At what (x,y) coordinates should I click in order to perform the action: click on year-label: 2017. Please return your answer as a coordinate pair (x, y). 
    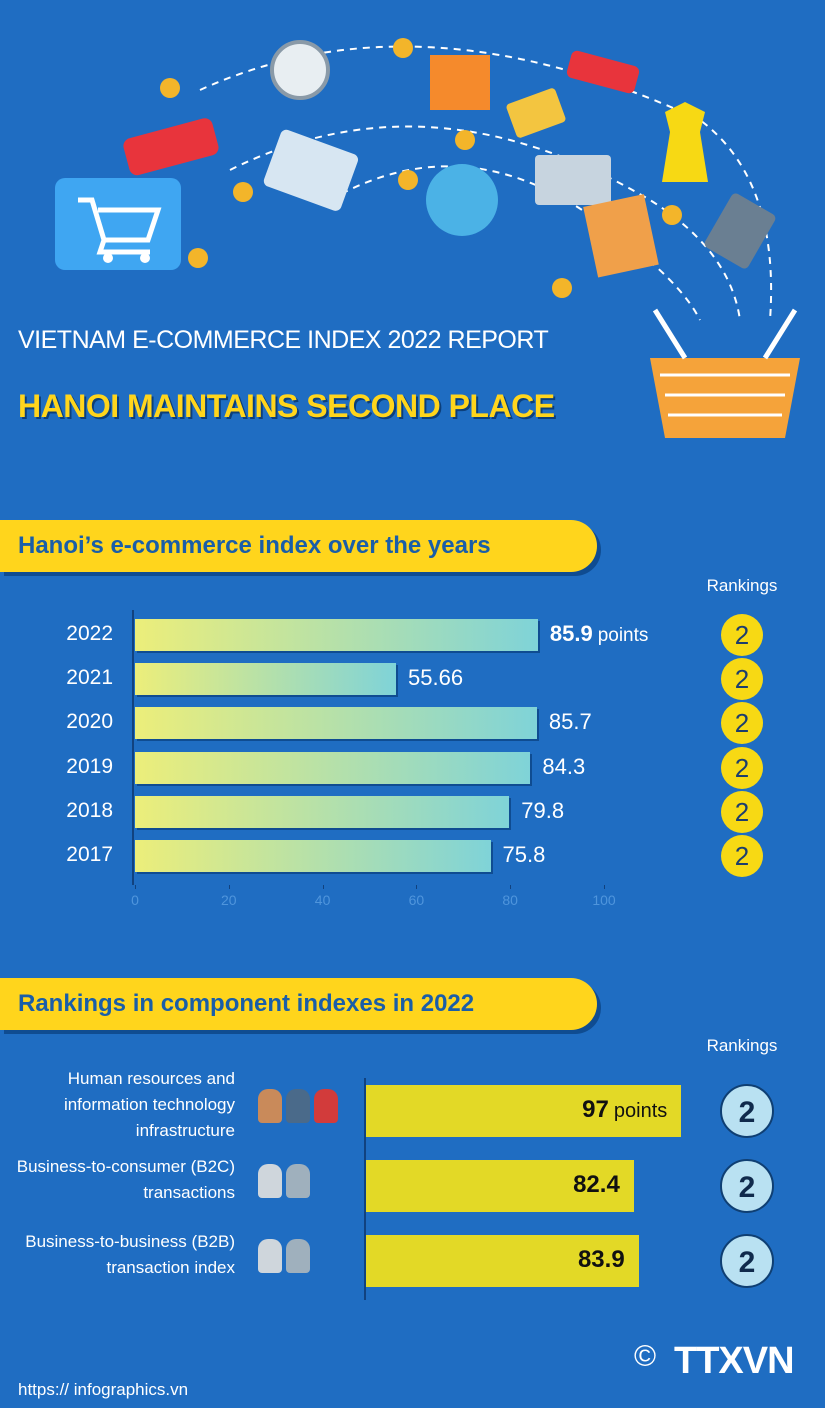
    Looking at the image, I should click on (89, 854).